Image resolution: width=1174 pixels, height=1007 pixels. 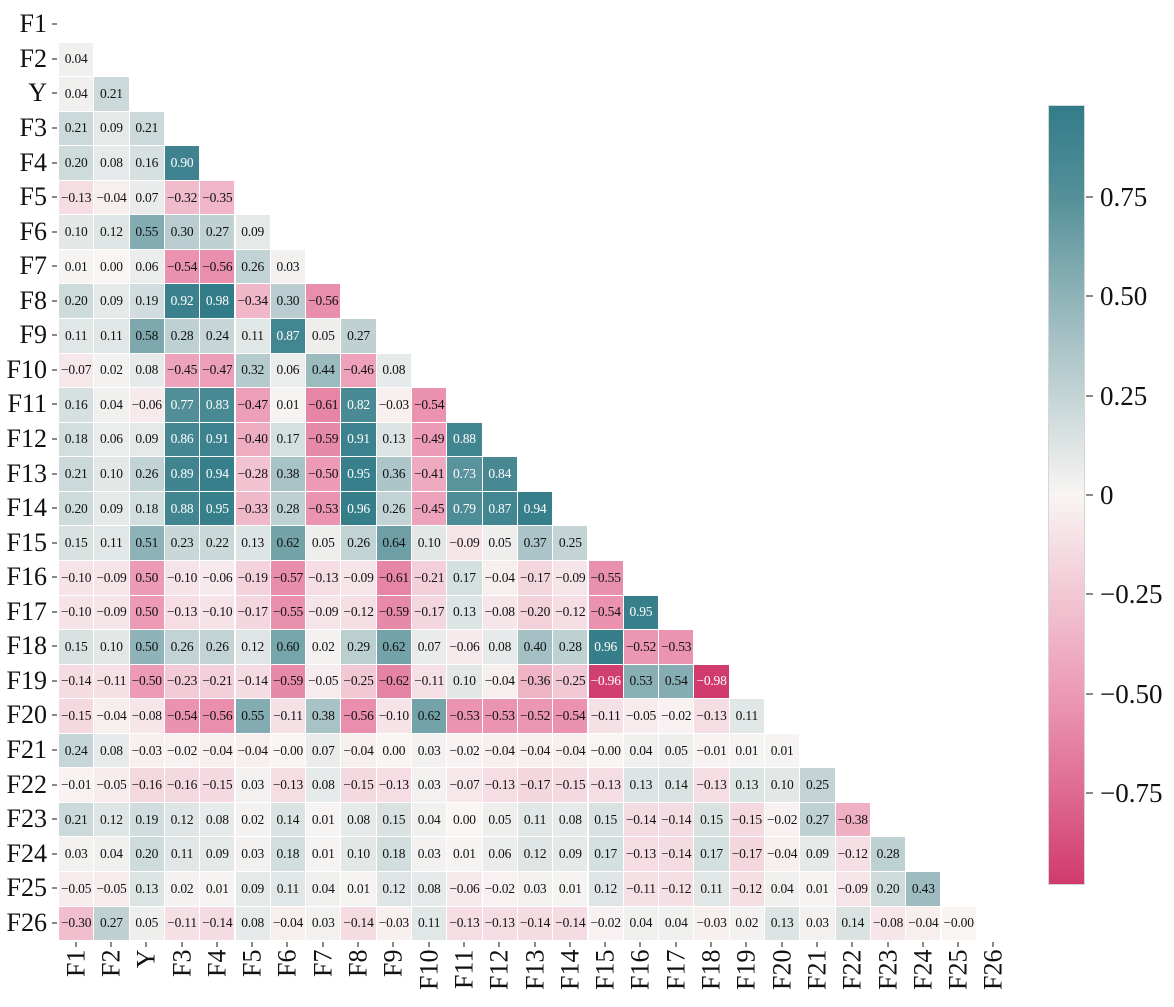 What do you see at coordinates (393, 681) in the screenshot?
I see `heatmap-cell: −0.62` at bounding box center [393, 681].